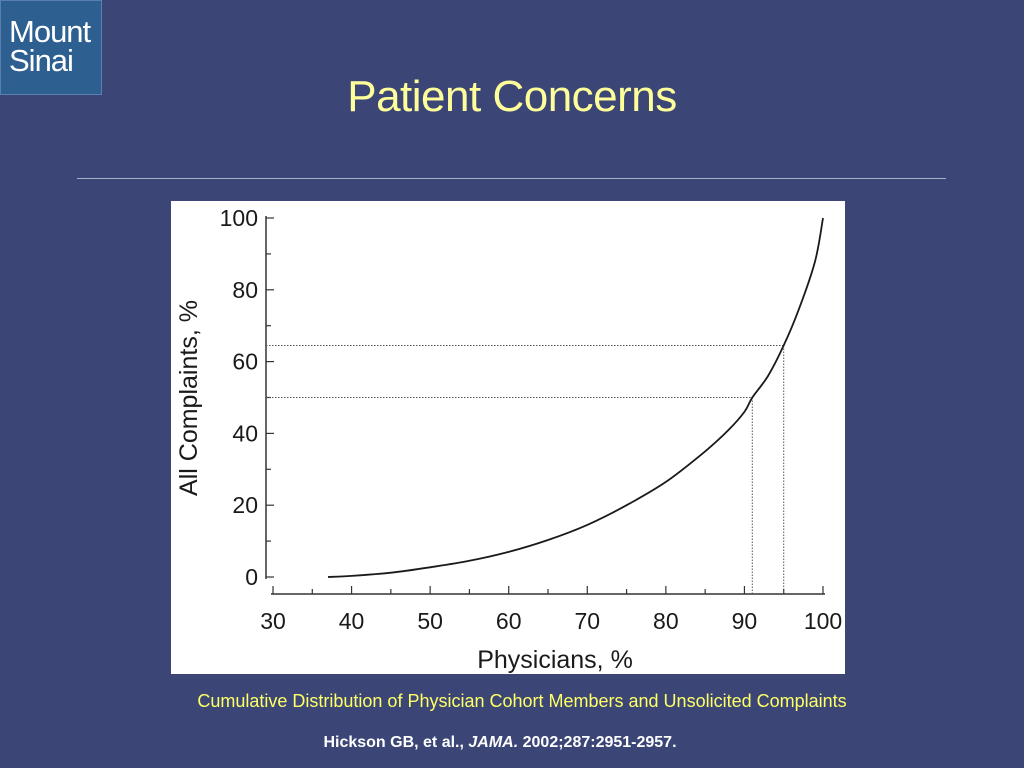  What do you see at coordinates (245, 433) in the screenshot?
I see `y-tick-label: 40` at bounding box center [245, 433].